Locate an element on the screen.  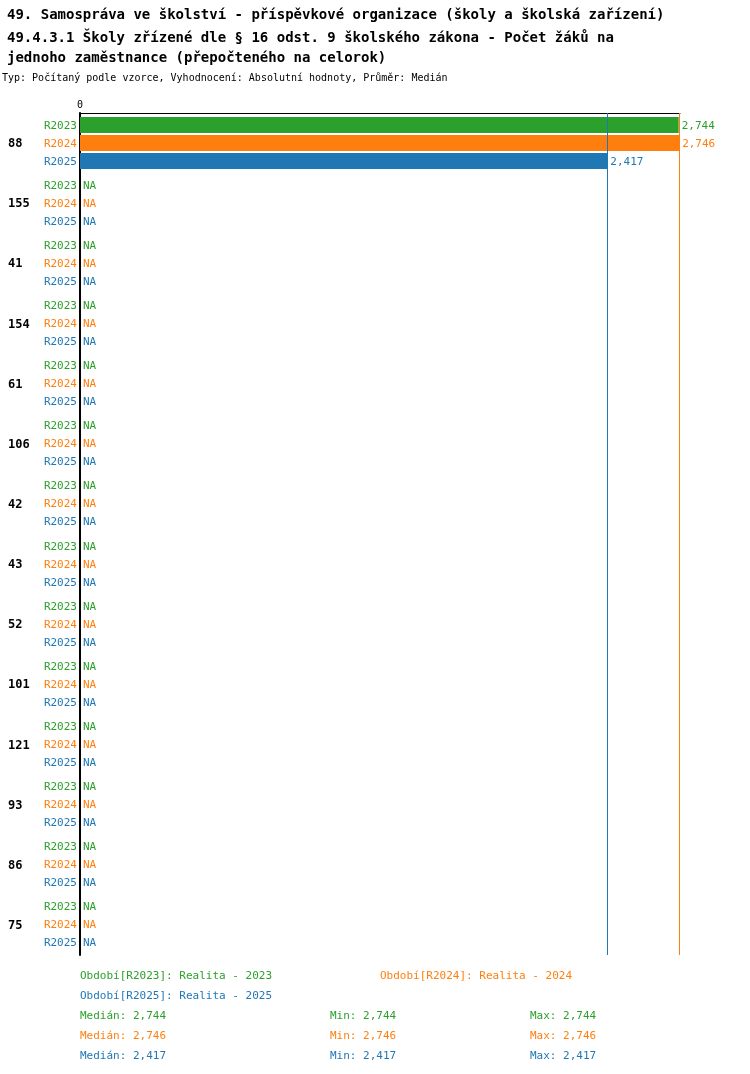
text: Medián: 2,417 is located at coordinates (123, 1055).